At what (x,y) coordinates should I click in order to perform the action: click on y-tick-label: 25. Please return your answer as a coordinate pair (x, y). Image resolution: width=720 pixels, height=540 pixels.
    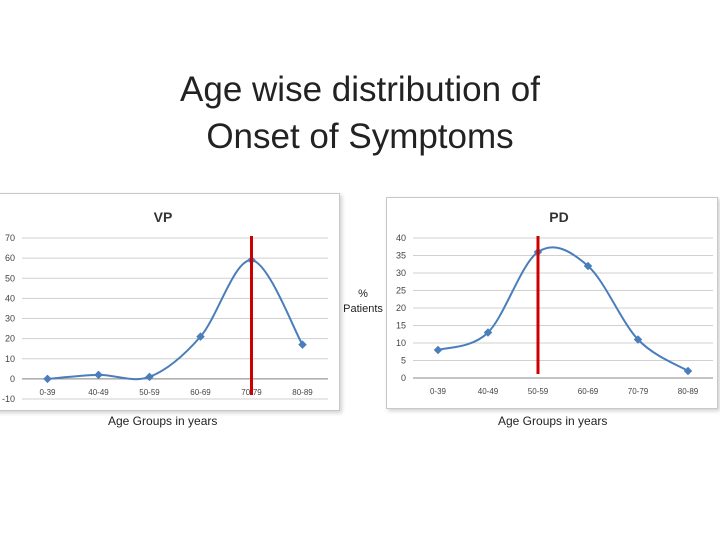
    Looking at the image, I should click on (401, 291).